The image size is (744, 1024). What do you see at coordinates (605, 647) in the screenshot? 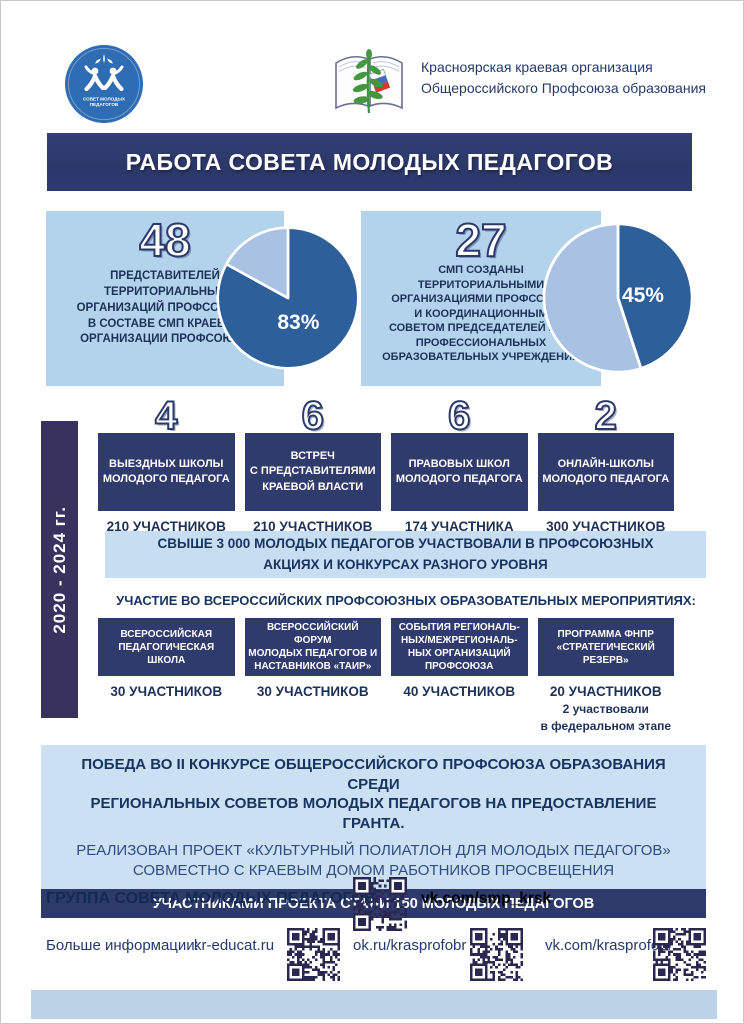
I see `program-4-title: ПРОГРАММА ФНПР «СТРАТЕГИЧЕСКИЙ РЕЗЕРВ»` at bounding box center [605, 647].